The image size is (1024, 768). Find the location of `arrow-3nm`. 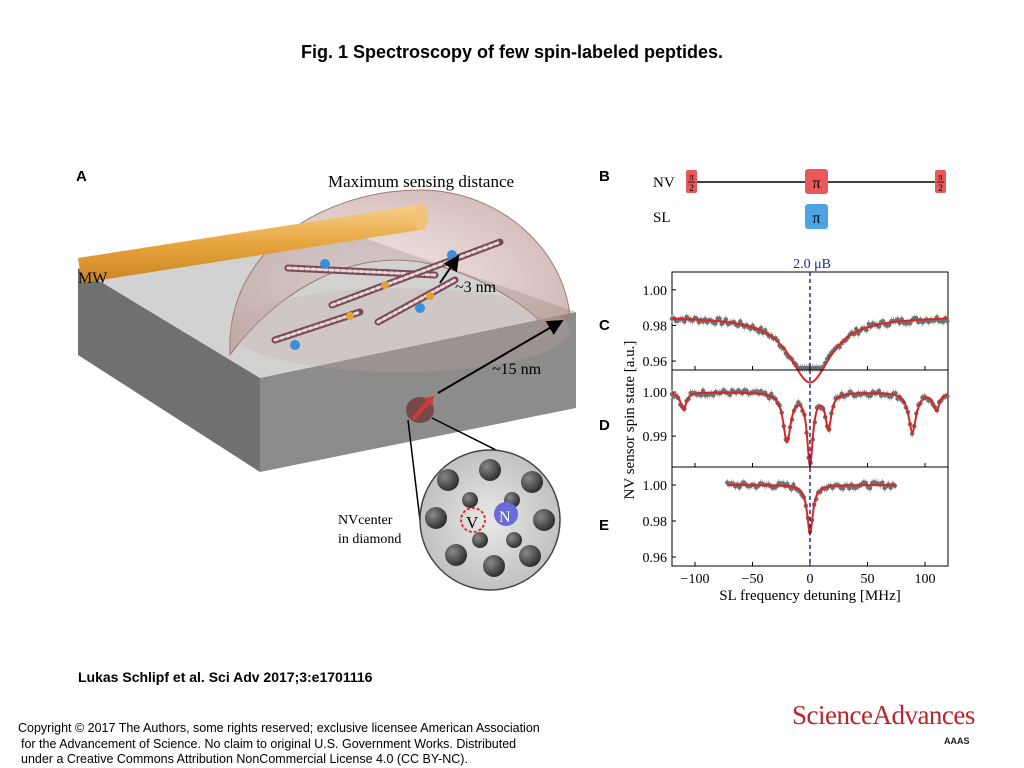

arrow-3nm is located at coordinates (449, 269).